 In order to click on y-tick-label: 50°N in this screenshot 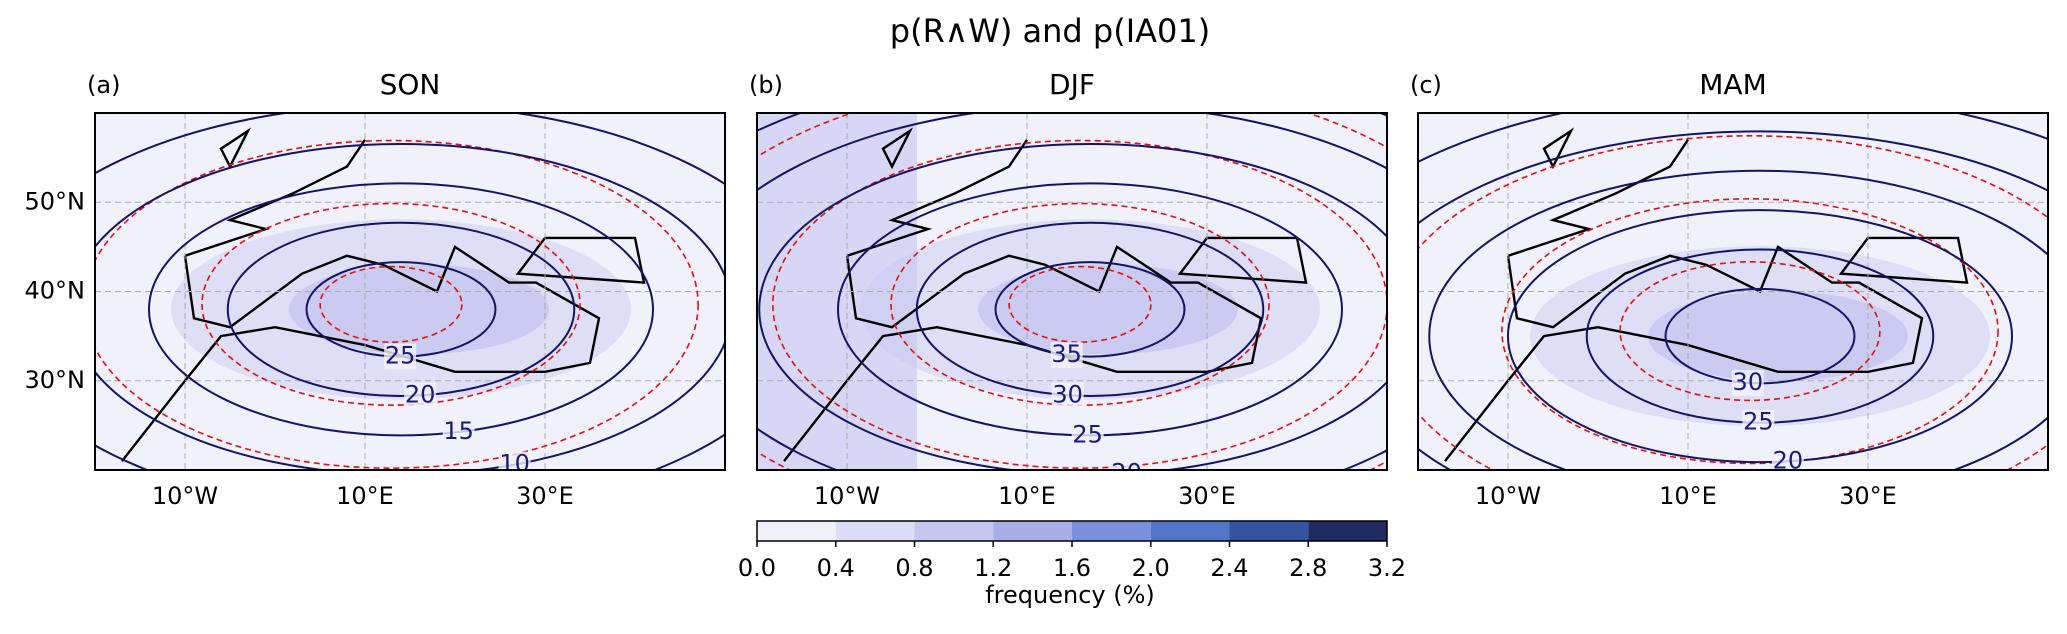, I will do `click(55, 201)`.